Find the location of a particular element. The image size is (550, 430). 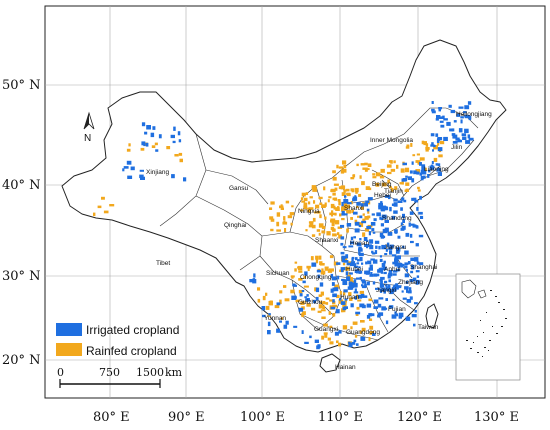

label-hebei: Hebei is located at coordinates (382, 195).